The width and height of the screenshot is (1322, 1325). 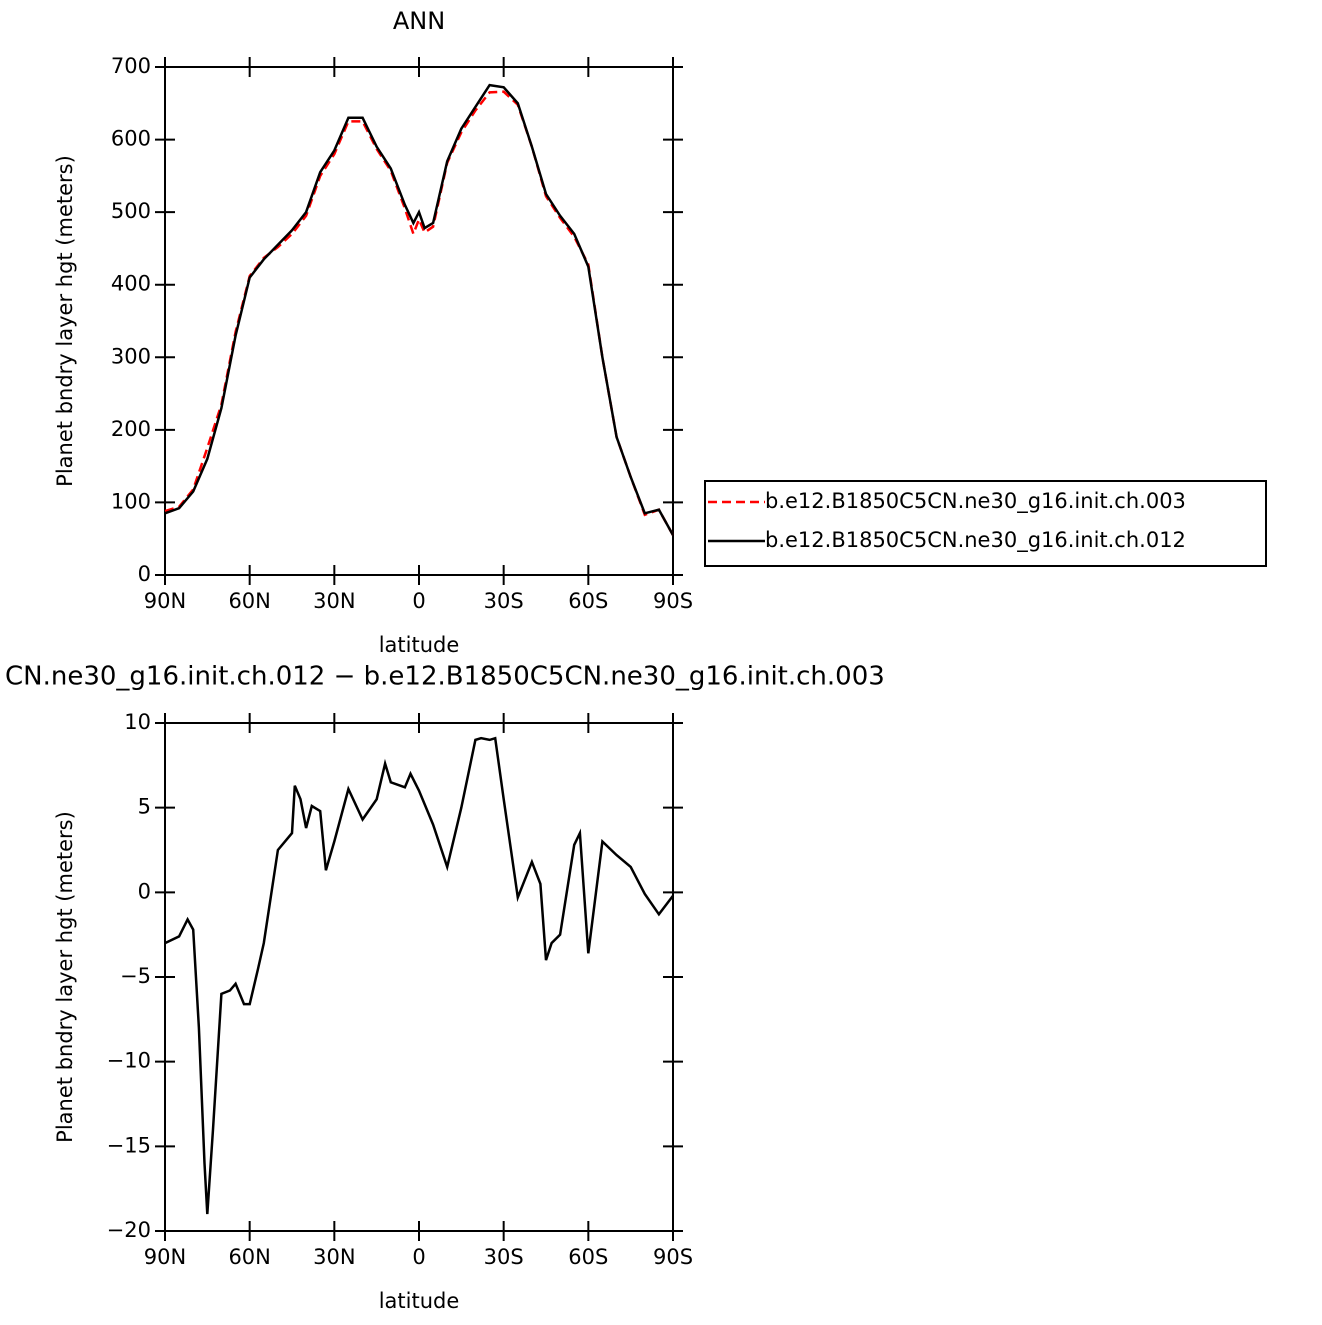 I want to click on y-tick-label: 500, so click(x=131, y=211).